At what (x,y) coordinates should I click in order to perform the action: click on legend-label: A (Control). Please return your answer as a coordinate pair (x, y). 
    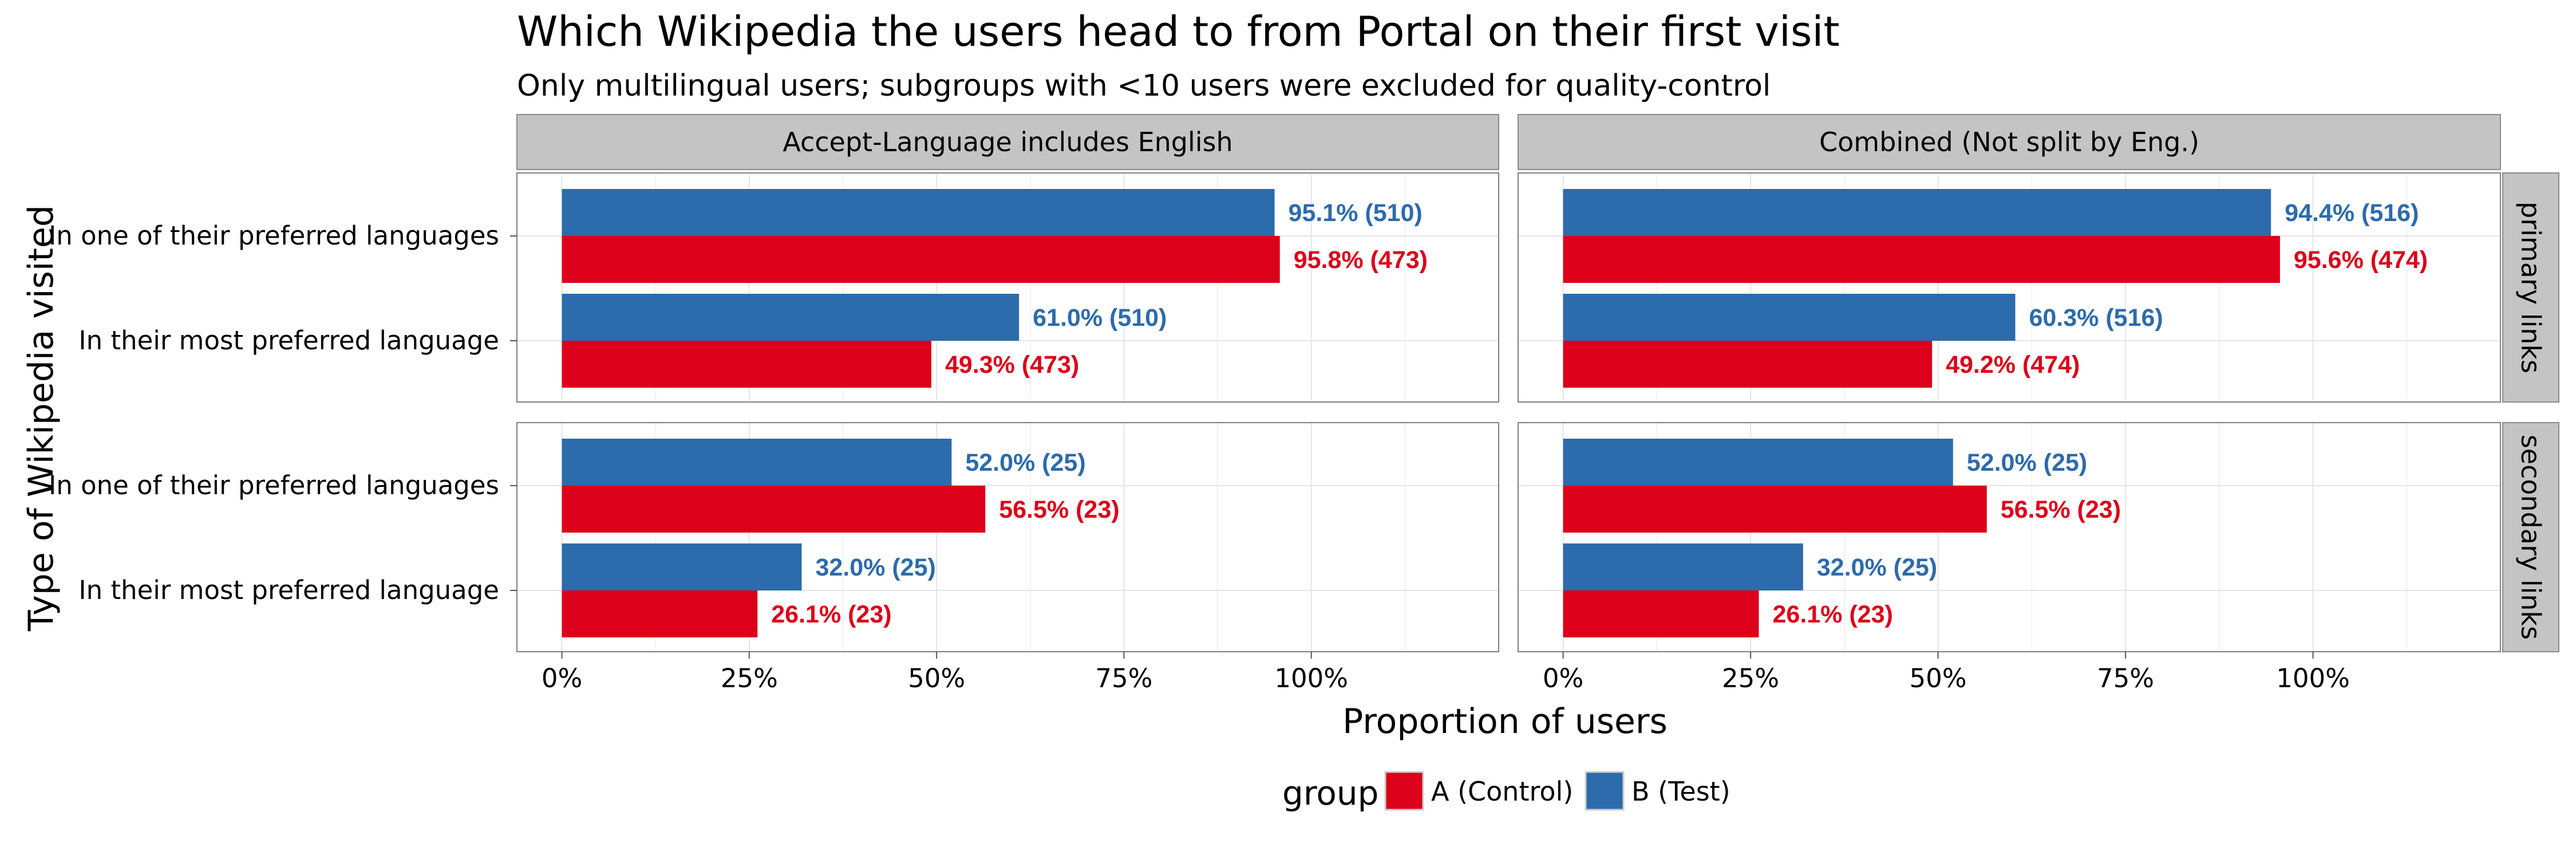
    Looking at the image, I should click on (1502, 791).